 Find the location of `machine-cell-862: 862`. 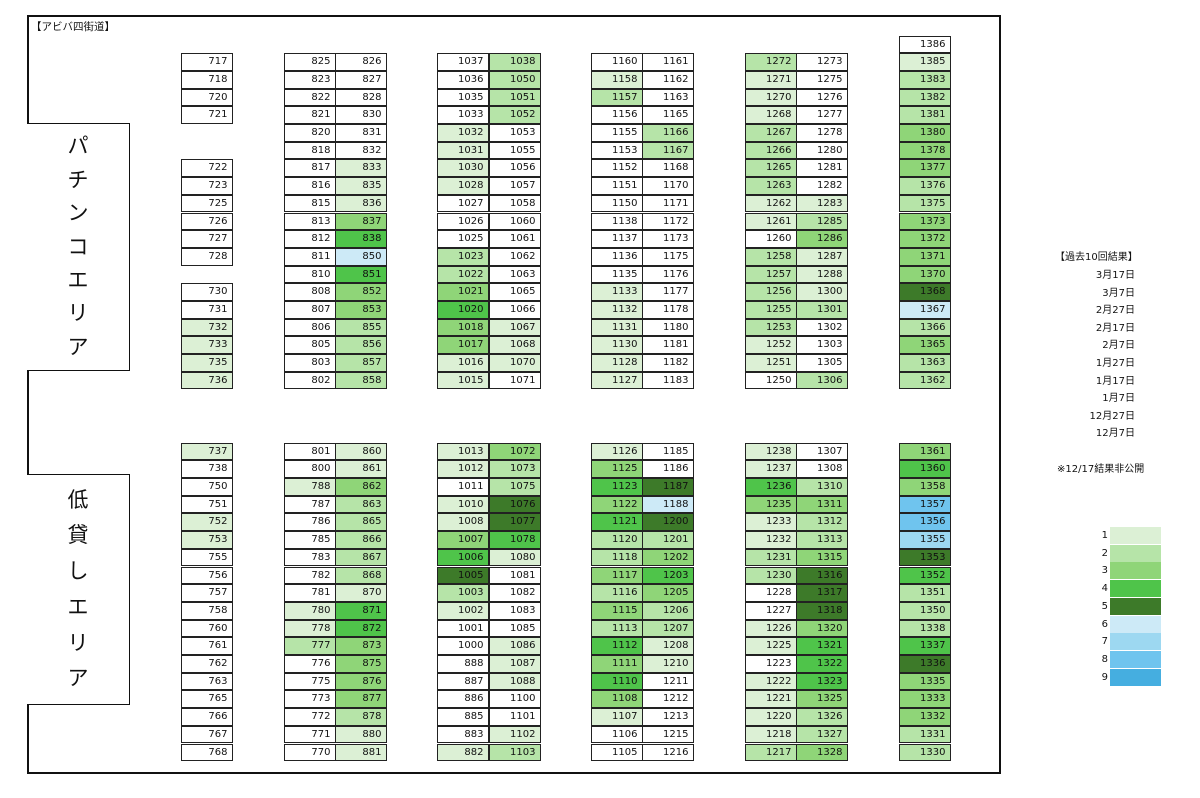

machine-cell-862: 862 is located at coordinates (361, 487).